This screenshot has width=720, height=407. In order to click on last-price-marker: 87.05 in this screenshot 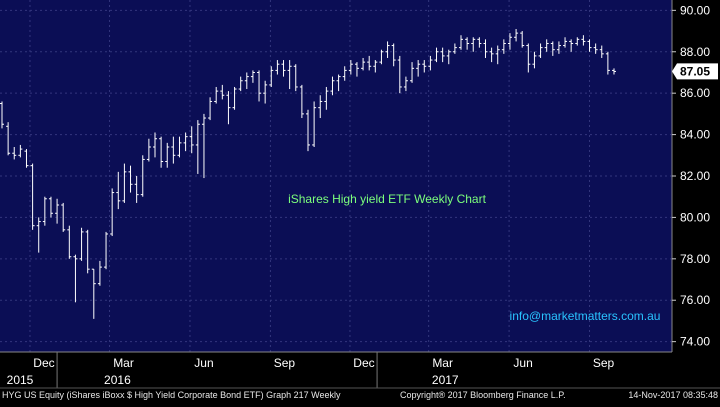, I will do `click(695, 71)`.